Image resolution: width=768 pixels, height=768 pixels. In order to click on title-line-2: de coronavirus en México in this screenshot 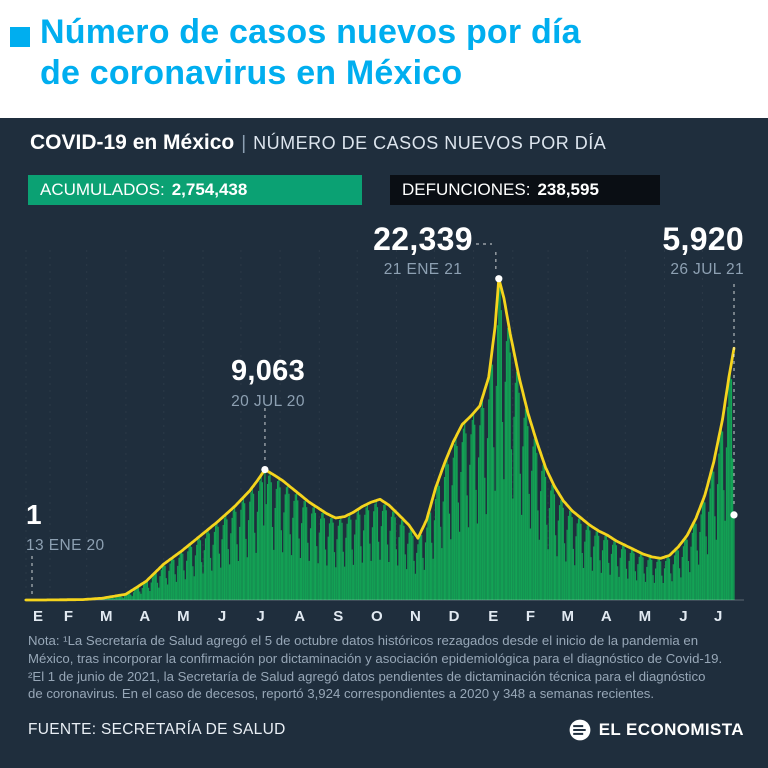, I will do `click(251, 73)`.